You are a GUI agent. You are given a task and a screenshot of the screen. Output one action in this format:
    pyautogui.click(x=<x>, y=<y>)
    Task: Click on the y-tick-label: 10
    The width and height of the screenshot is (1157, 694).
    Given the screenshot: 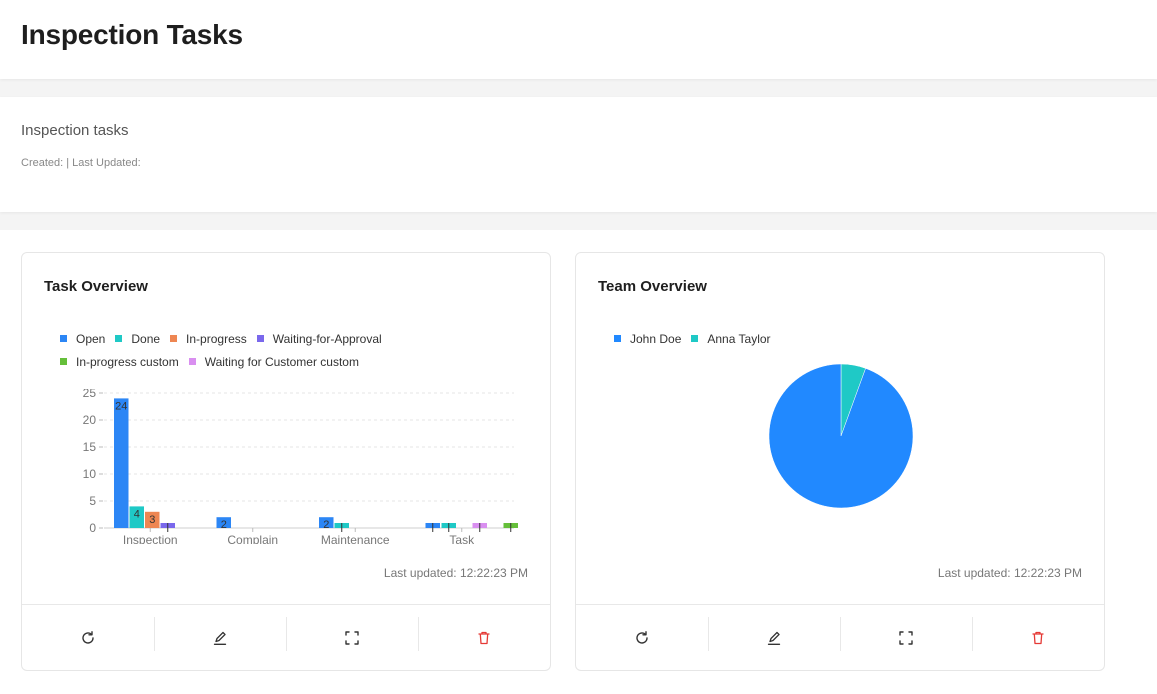 What is the action you would take?
    pyautogui.click(x=90, y=474)
    